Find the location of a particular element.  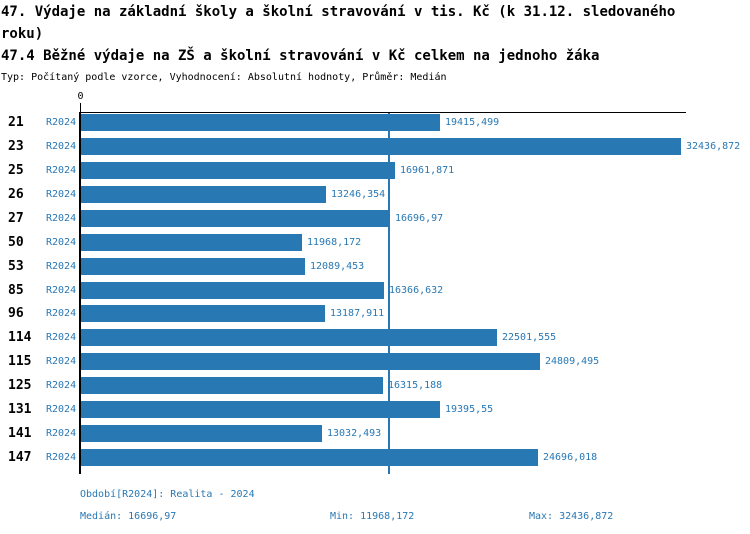

row-category-label: 53 is located at coordinates (16, 266).